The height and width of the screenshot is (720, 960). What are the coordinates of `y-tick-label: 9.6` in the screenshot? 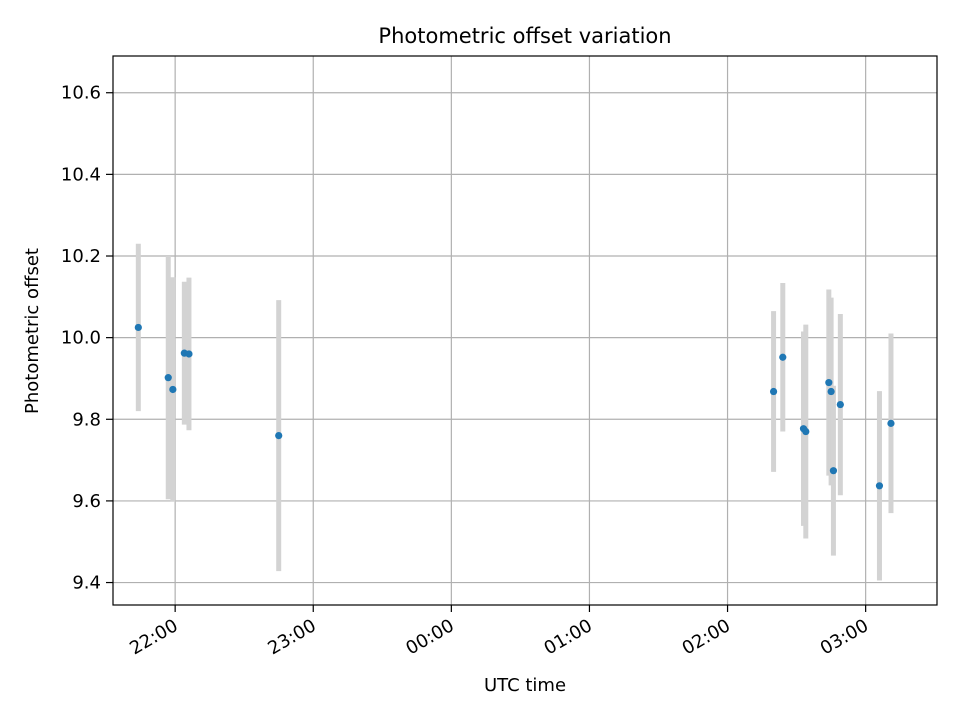 It's located at (86, 501).